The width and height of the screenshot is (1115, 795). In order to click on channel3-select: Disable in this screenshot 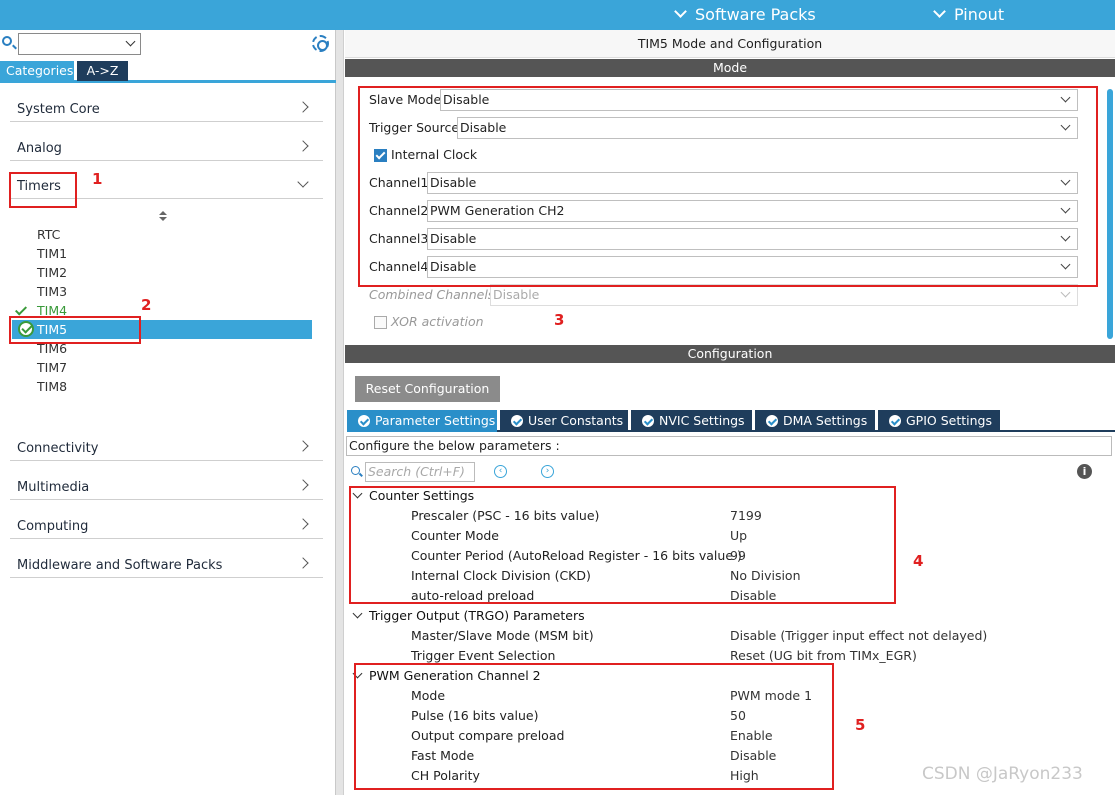, I will do `click(752, 239)`.